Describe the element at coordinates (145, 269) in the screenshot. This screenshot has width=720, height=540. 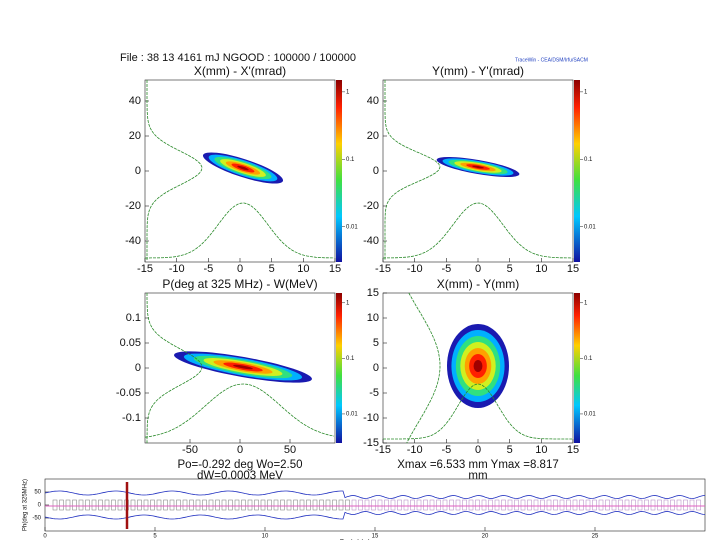
I see `x-tick-label: -15` at that location.